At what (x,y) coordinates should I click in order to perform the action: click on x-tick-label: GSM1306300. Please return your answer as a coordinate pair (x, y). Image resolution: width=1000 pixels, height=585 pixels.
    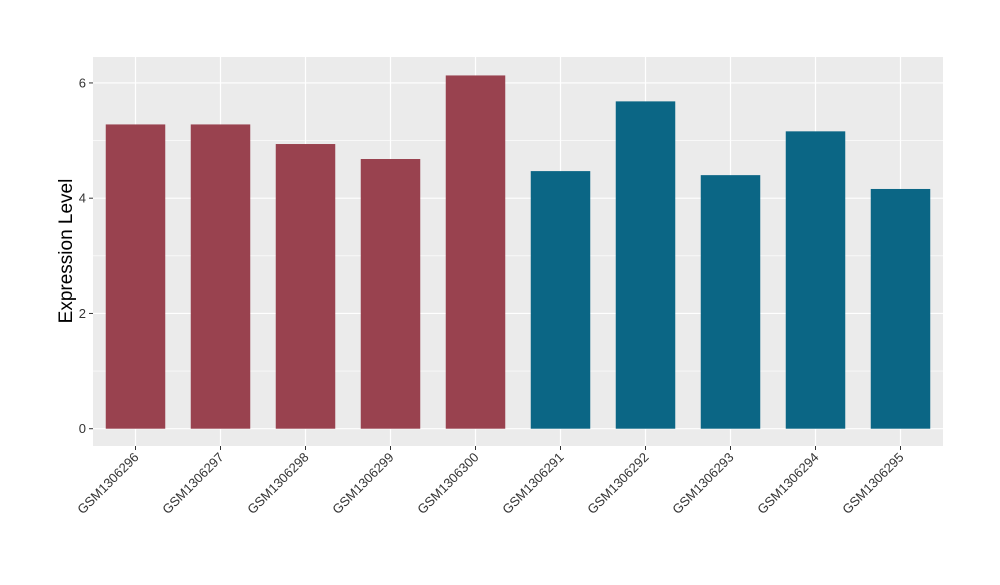
    Looking at the image, I should click on (447, 483).